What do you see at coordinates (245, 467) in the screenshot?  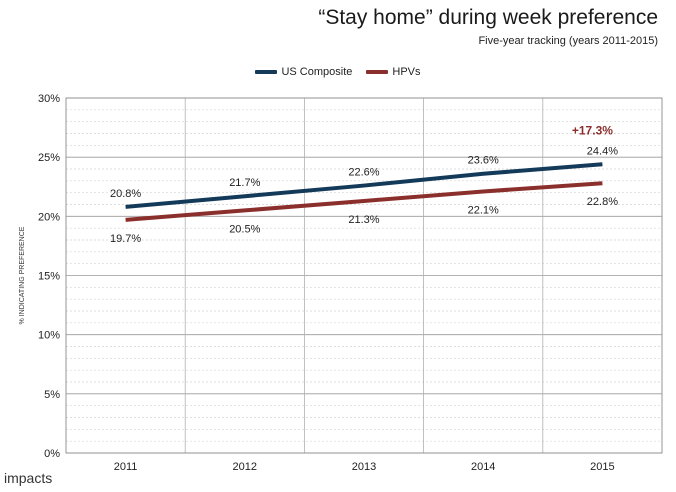 I see `x-tick-label: 2012` at bounding box center [245, 467].